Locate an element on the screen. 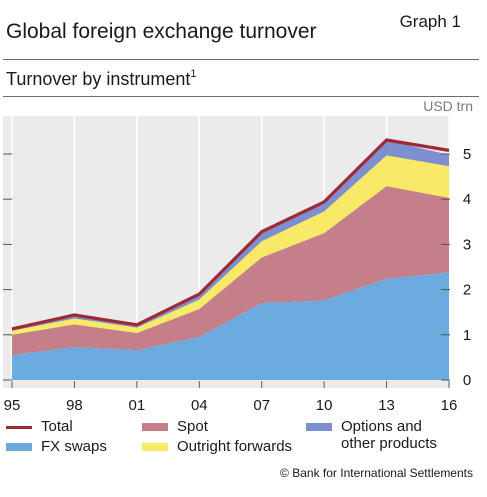 This screenshot has width=487, height=497. x-tick-label-98: 98 is located at coordinates (74, 405).